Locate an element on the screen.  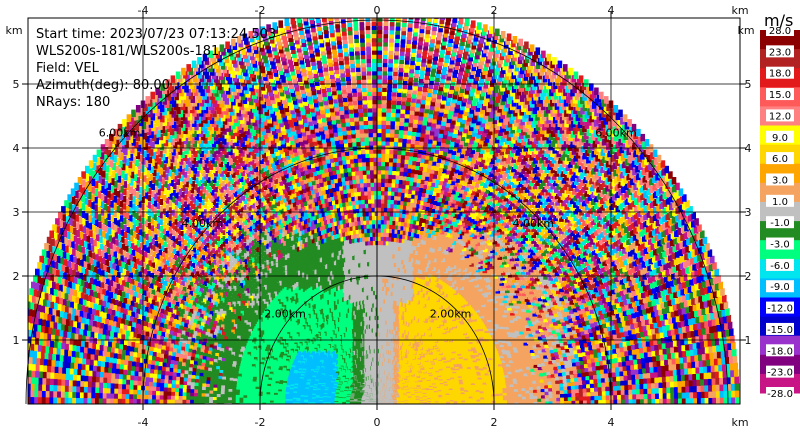
nrays-text: NRays: 180 is located at coordinates (73, 102).